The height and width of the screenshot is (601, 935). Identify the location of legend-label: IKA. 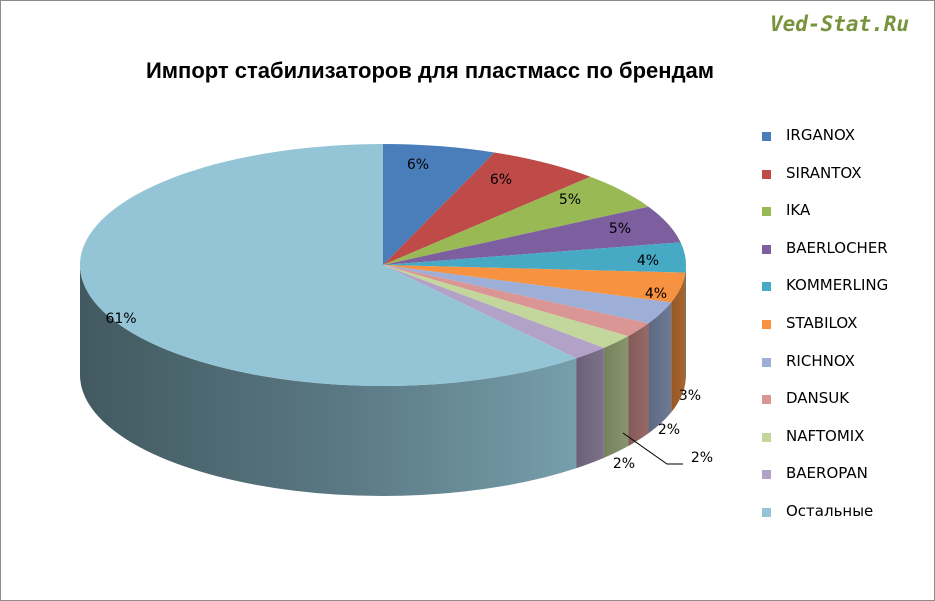
(798, 210).